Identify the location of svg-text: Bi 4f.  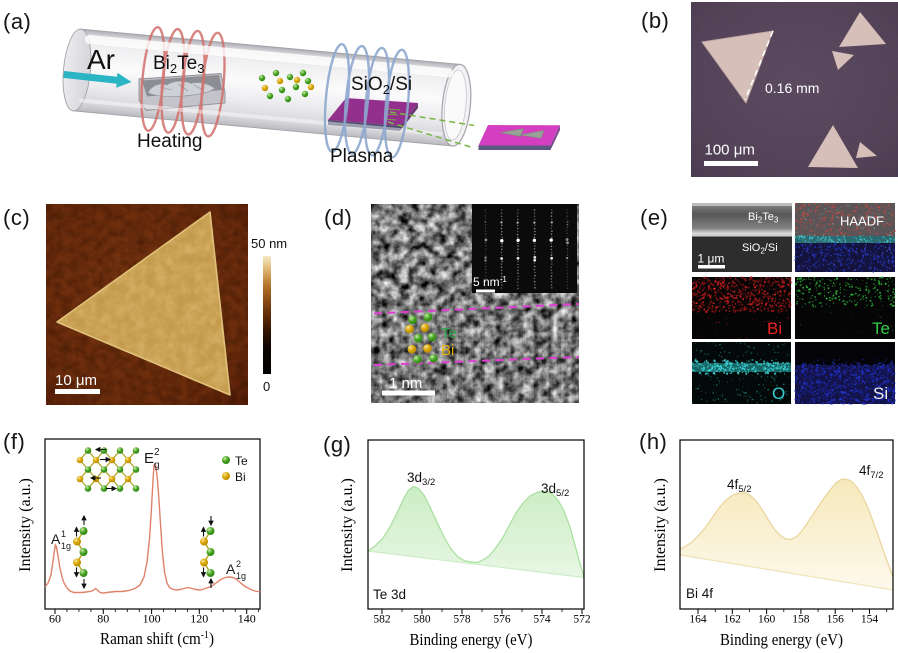
(699, 593).